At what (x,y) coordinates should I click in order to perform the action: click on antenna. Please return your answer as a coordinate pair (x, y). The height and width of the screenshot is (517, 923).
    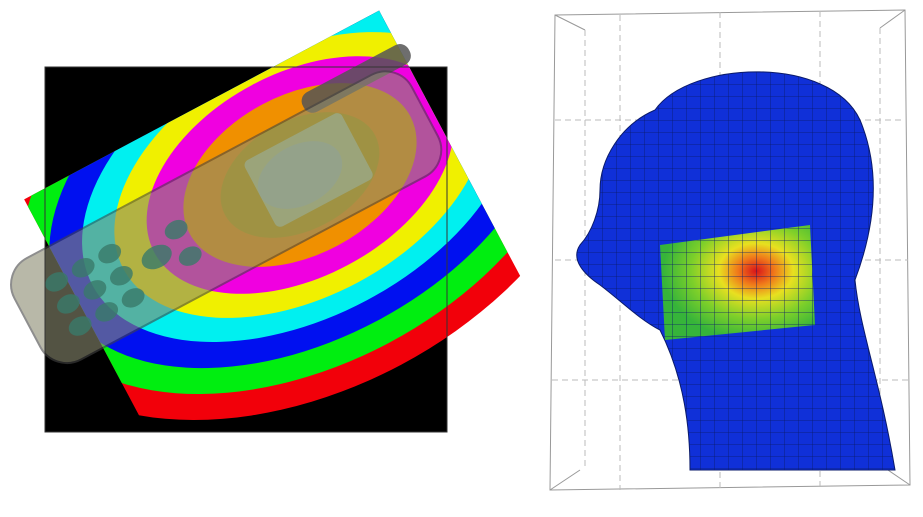
    Looking at the image, I should click on (356, 78).